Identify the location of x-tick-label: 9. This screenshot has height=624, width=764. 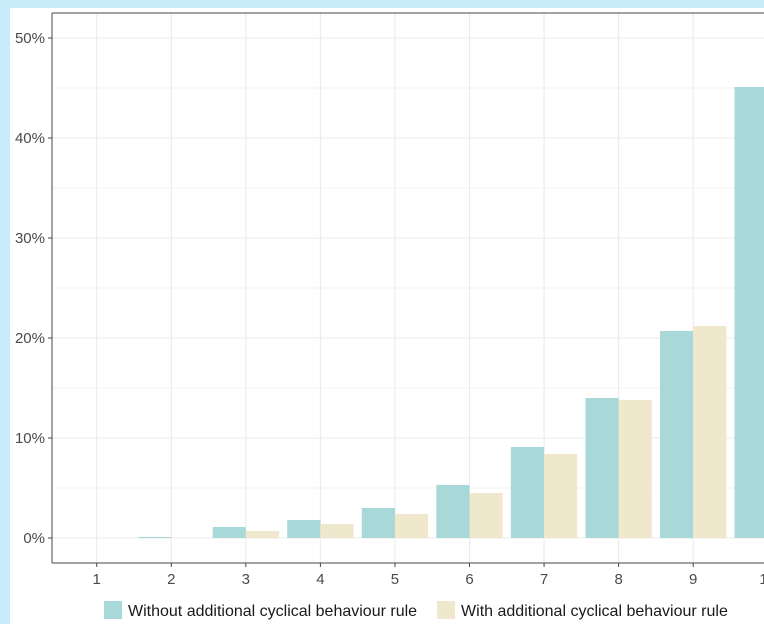
(693, 579).